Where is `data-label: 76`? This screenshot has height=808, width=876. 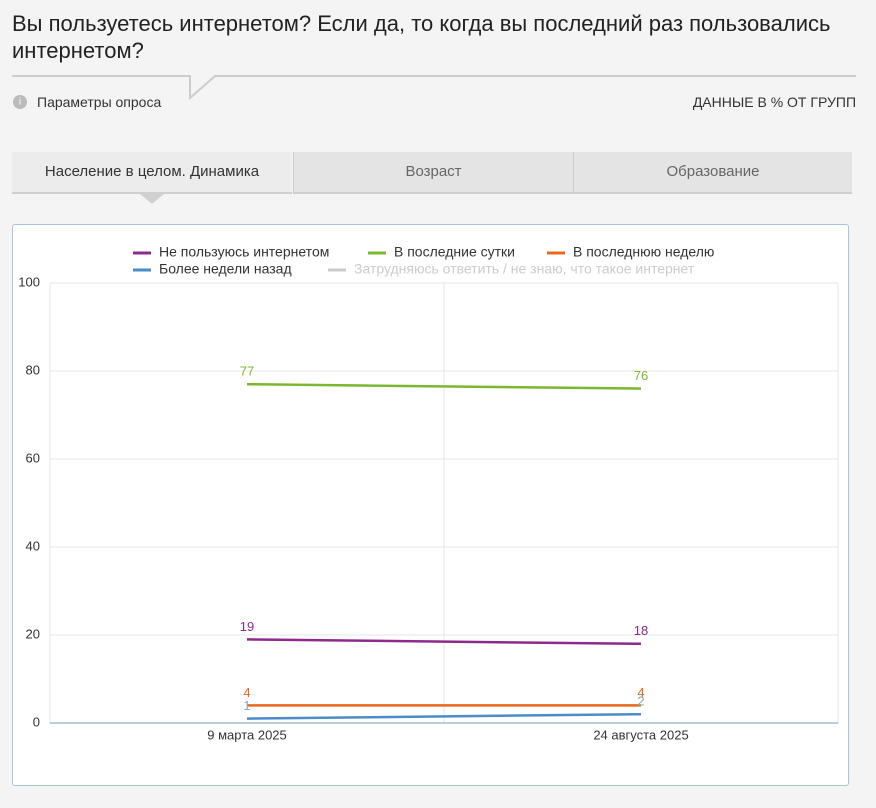
data-label: 76 is located at coordinates (641, 375).